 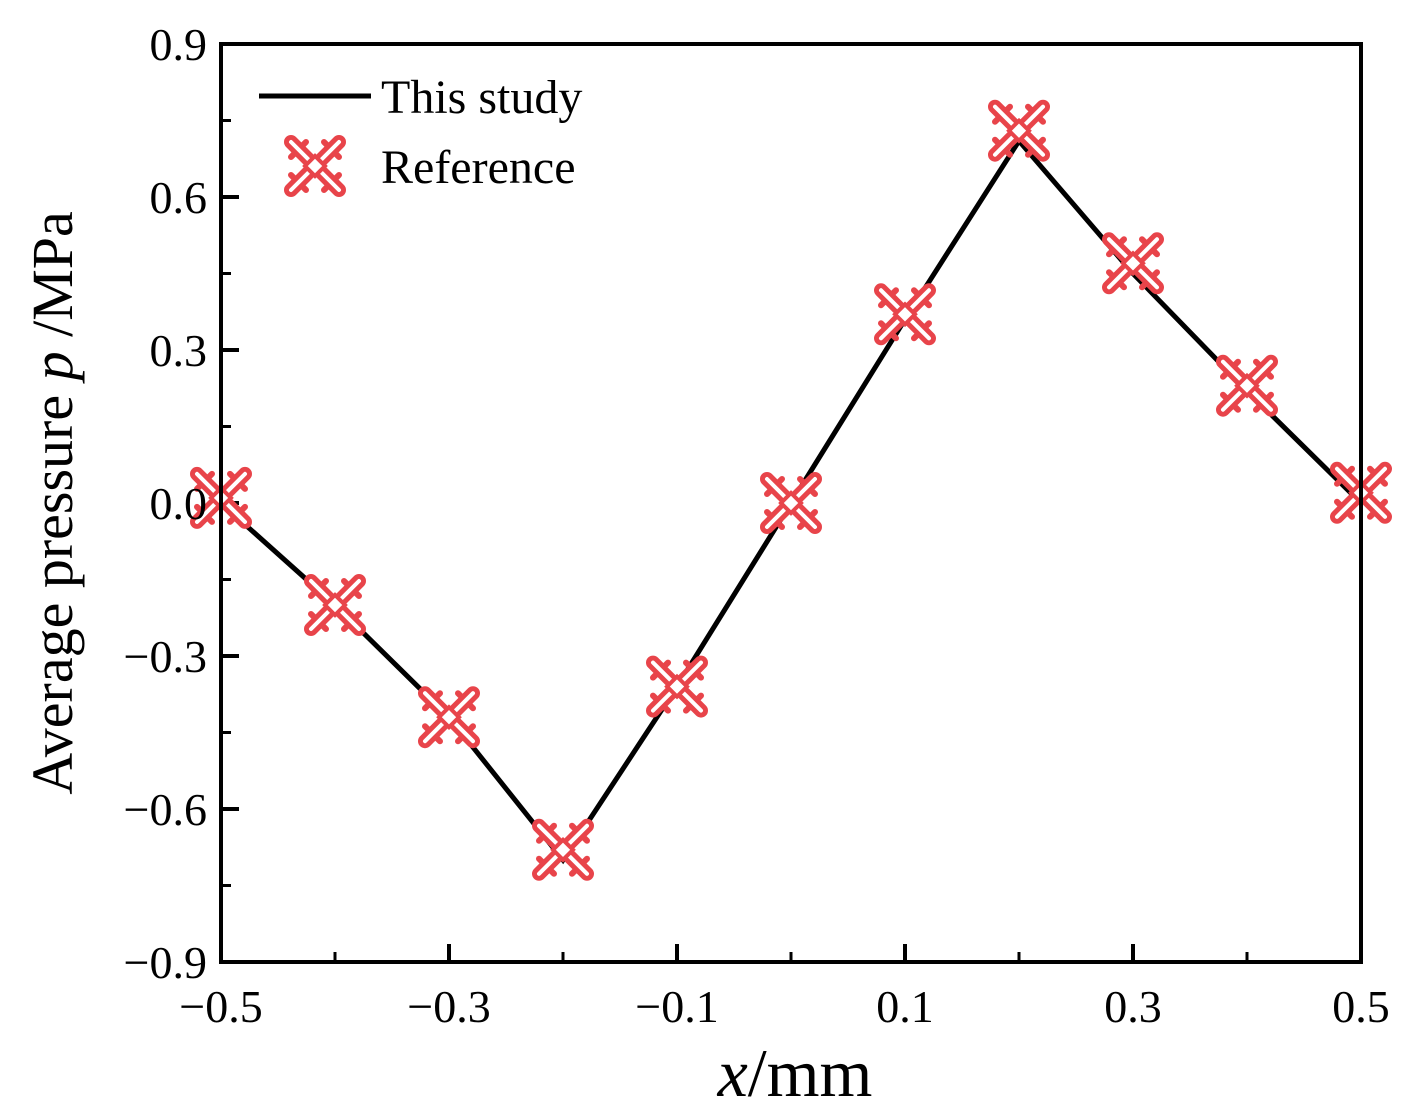 I want to click on x-tick-label: −0.3, so click(x=448, y=1006).